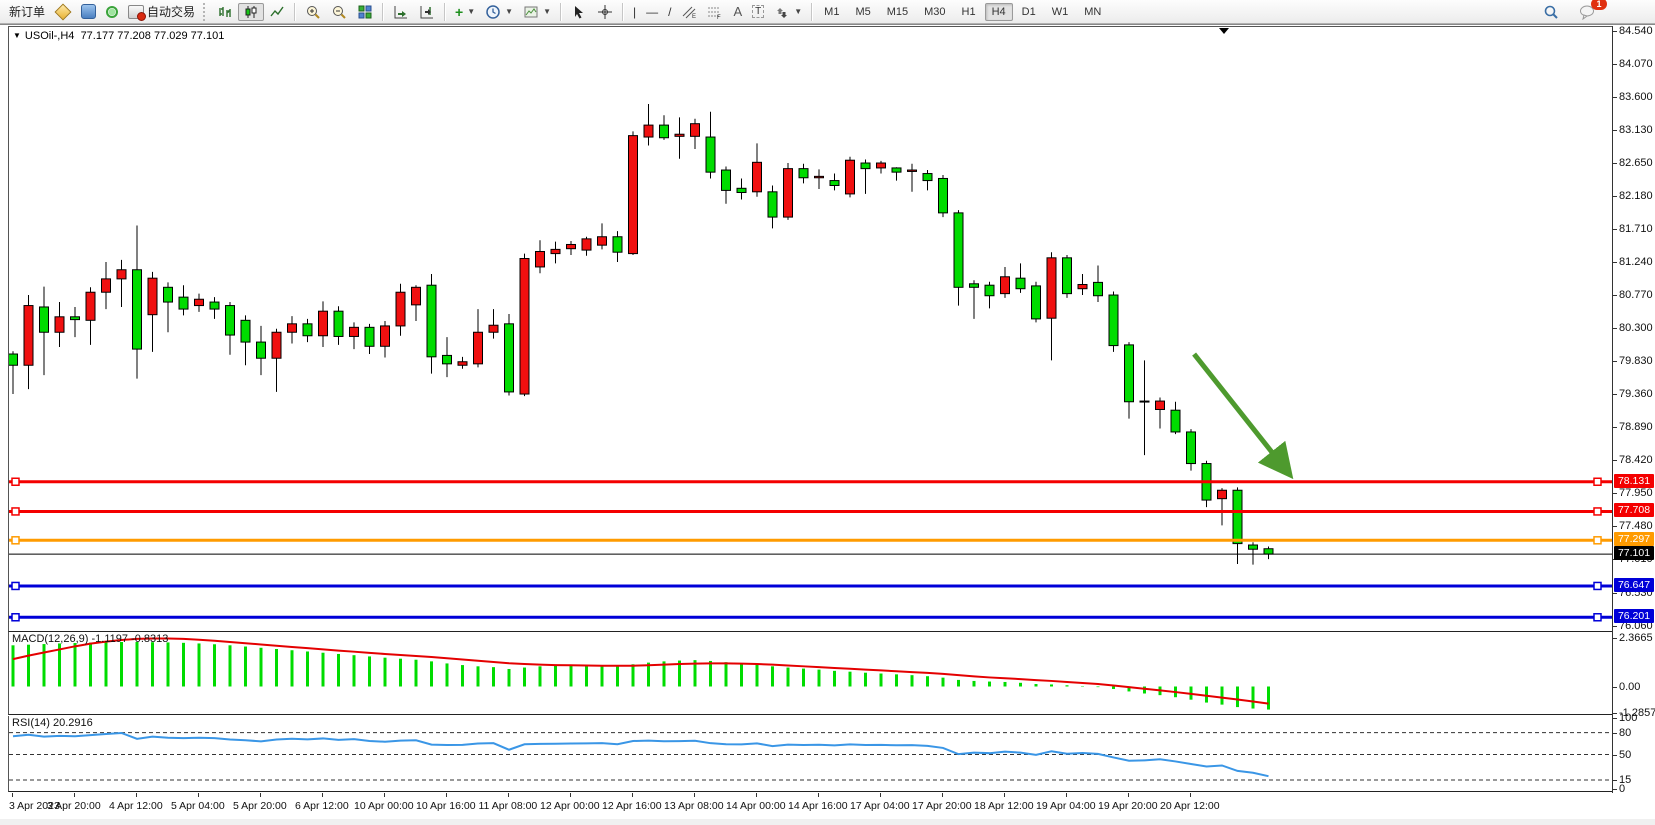  I want to click on rsi-axis-label: 15, so click(1625, 780).